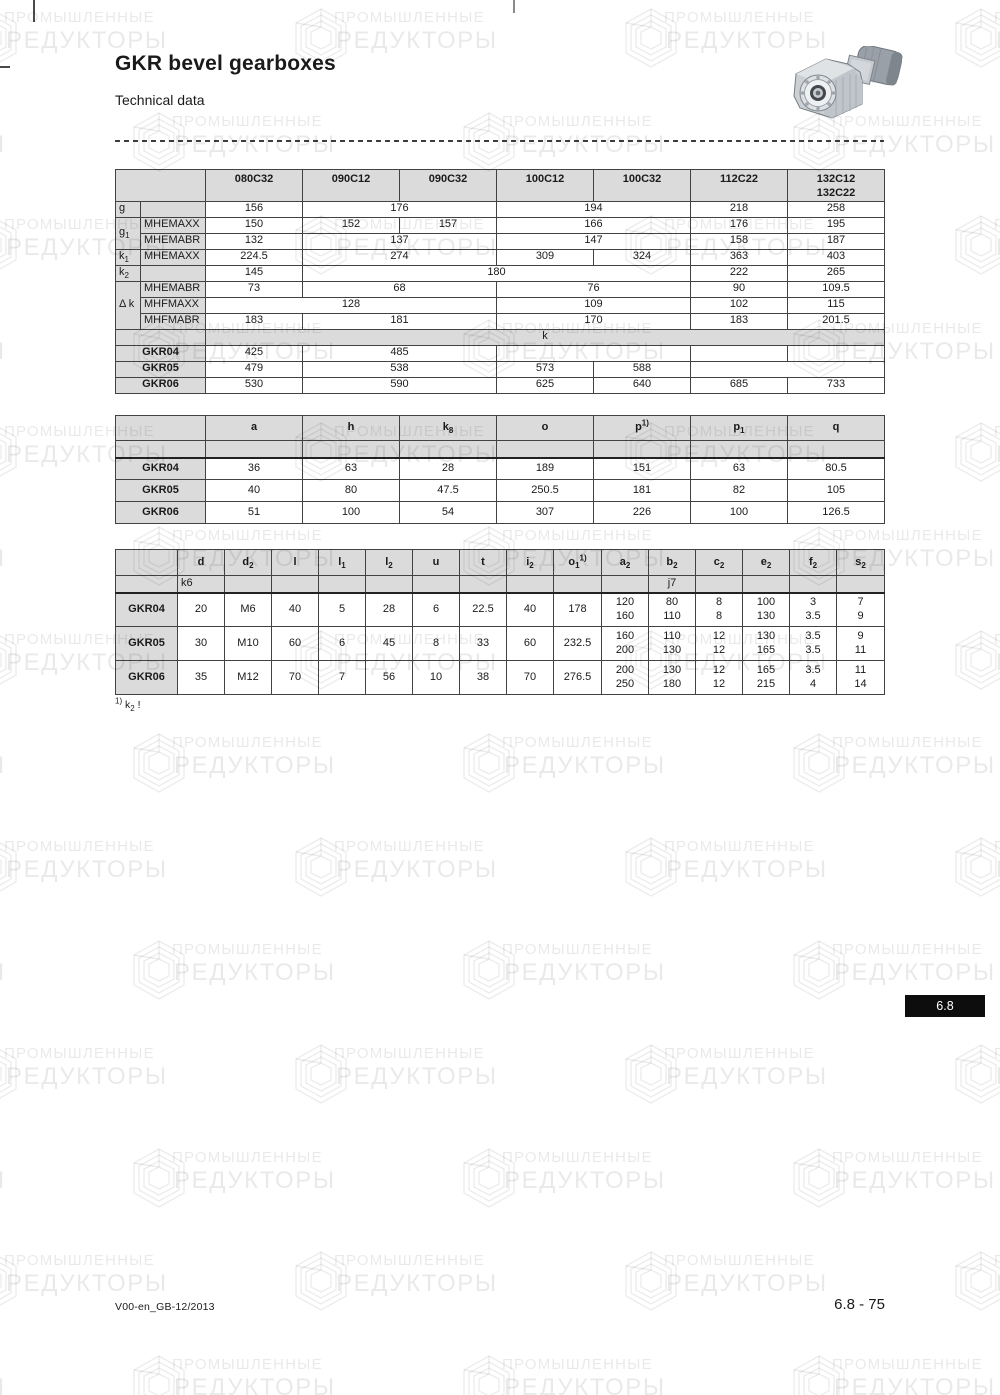 The width and height of the screenshot is (1000, 1395). Describe the element at coordinates (254, 385) in the screenshot. I see `table-cell: 530` at that location.